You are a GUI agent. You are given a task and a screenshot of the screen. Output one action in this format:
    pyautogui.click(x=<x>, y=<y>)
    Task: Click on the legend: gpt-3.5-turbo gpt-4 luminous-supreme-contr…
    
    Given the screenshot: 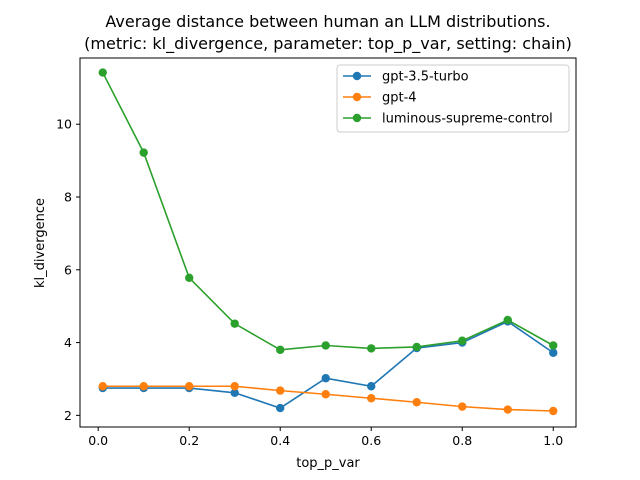 What is the action you would take?
    pyautogui.click(x=453, y=98)
    